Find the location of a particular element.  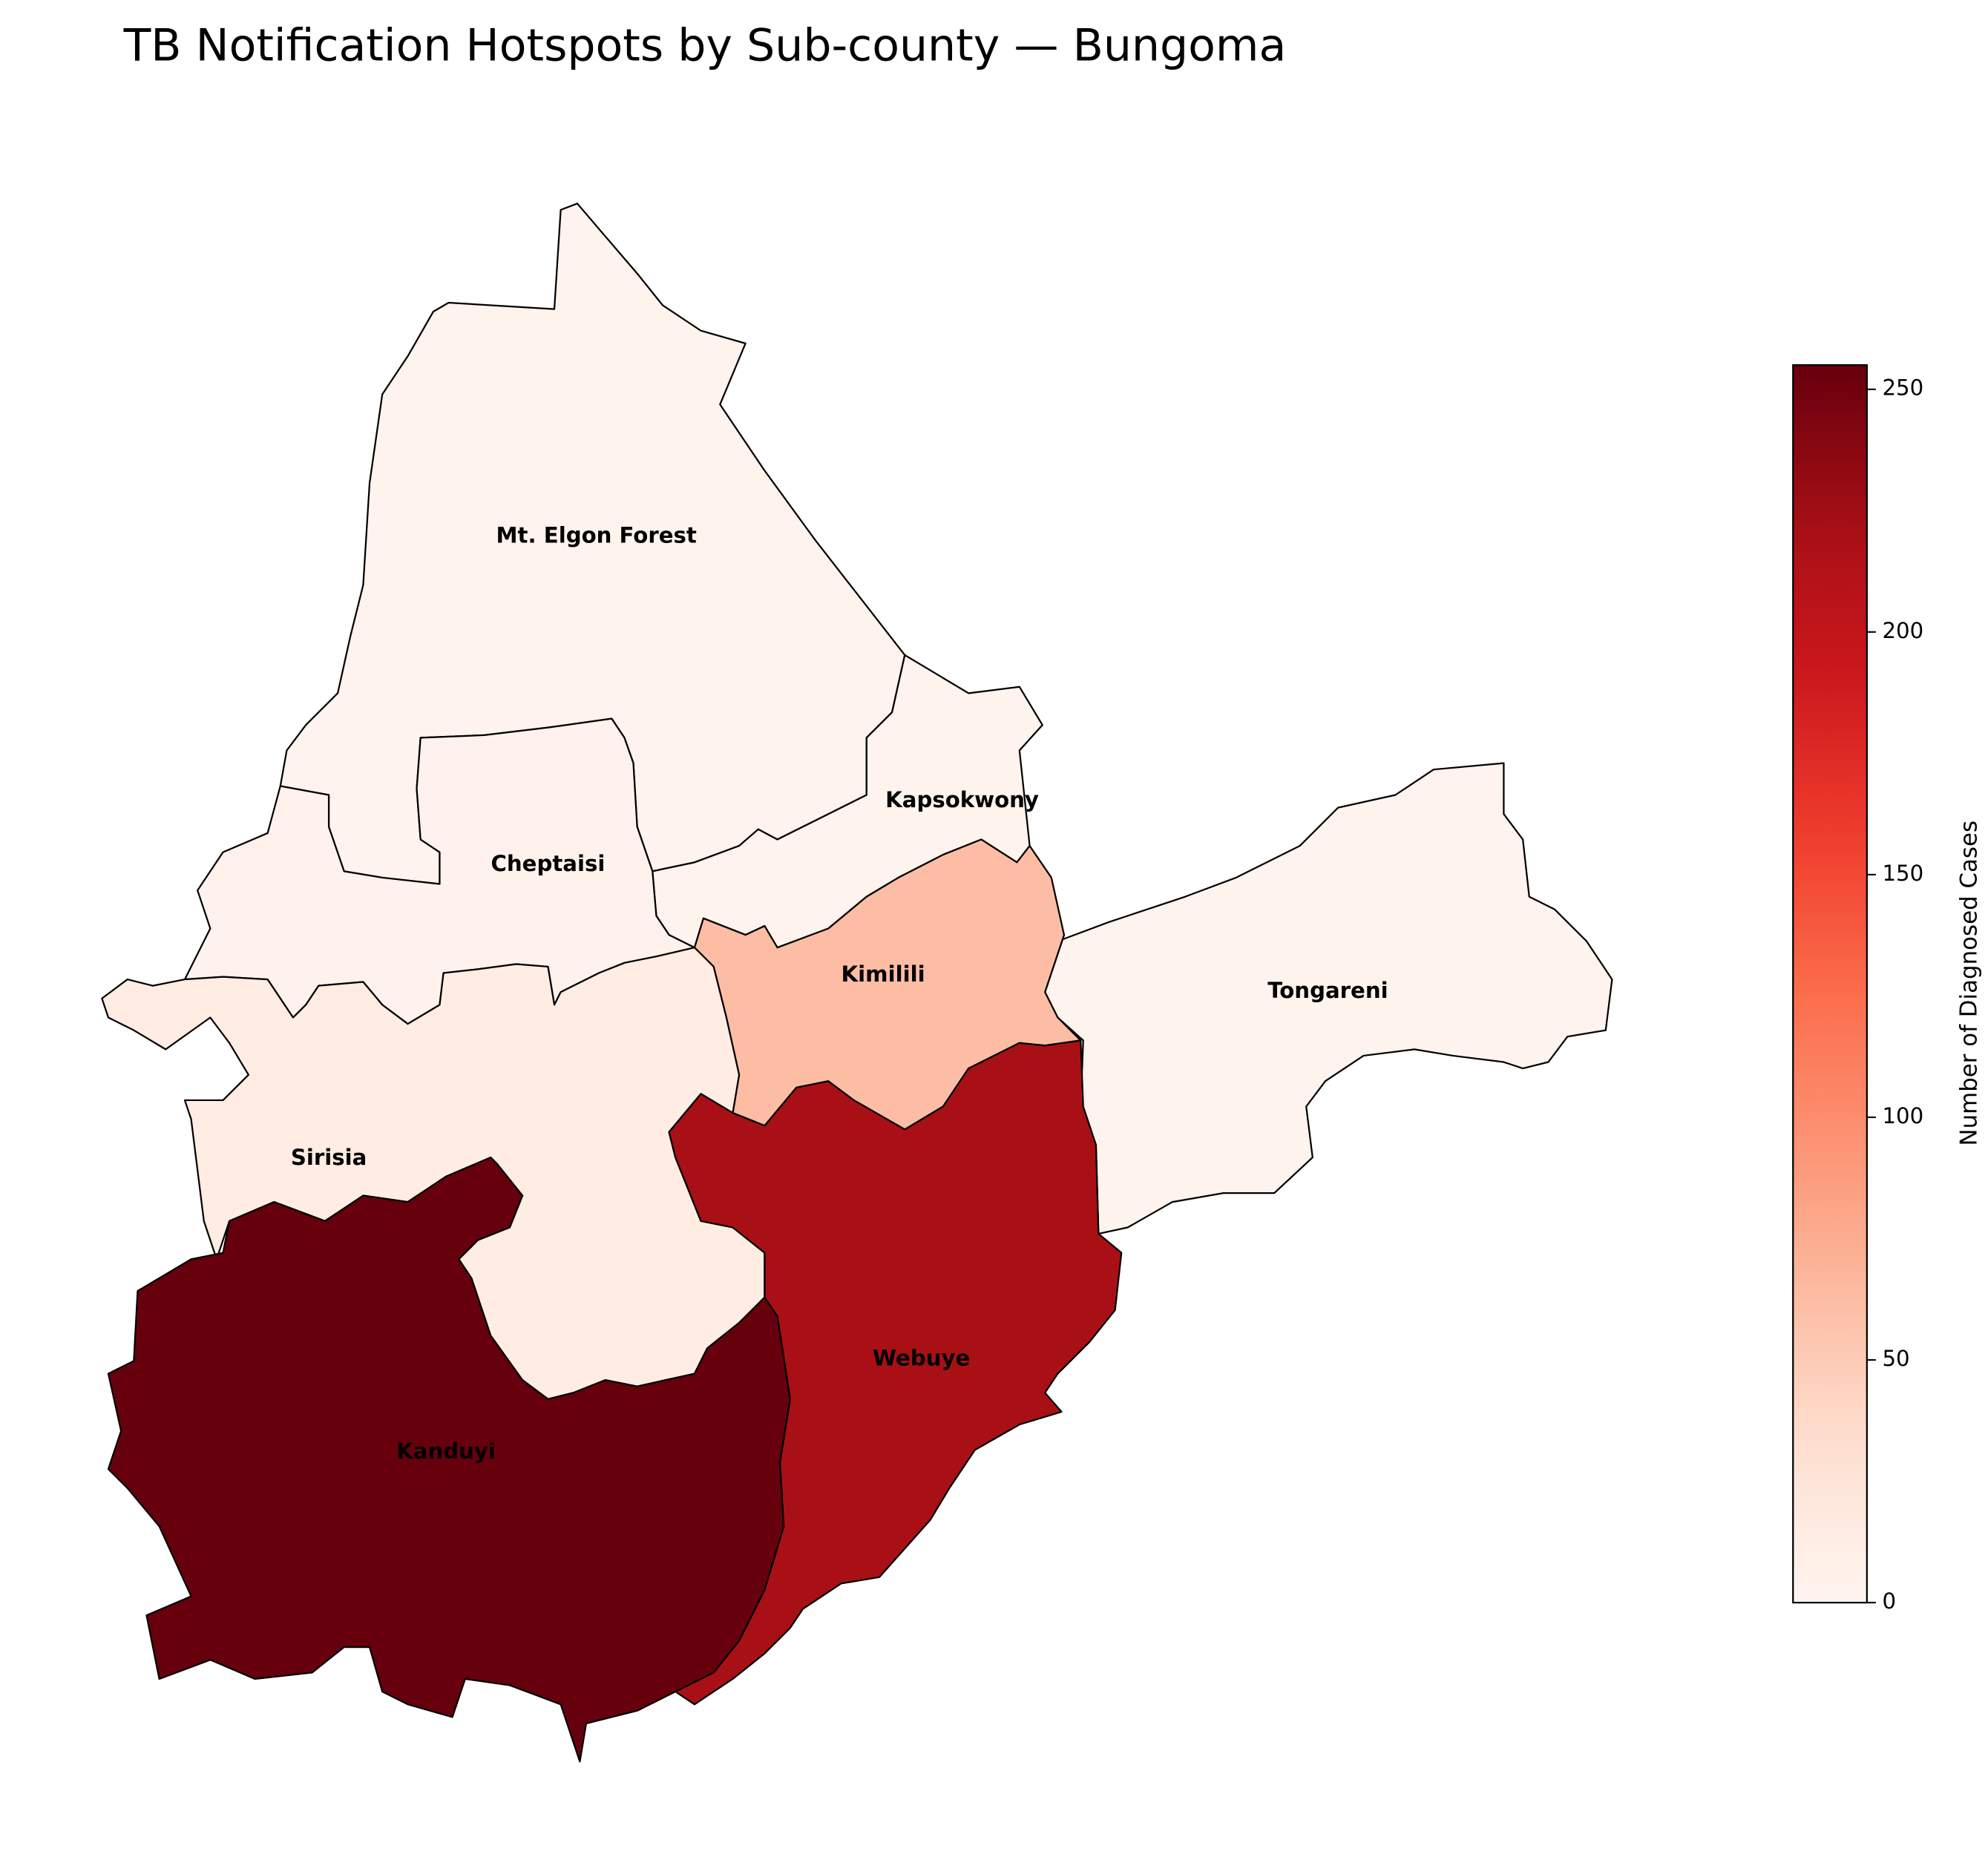

colorbar-gradient is located at coordinates (1830, 984).